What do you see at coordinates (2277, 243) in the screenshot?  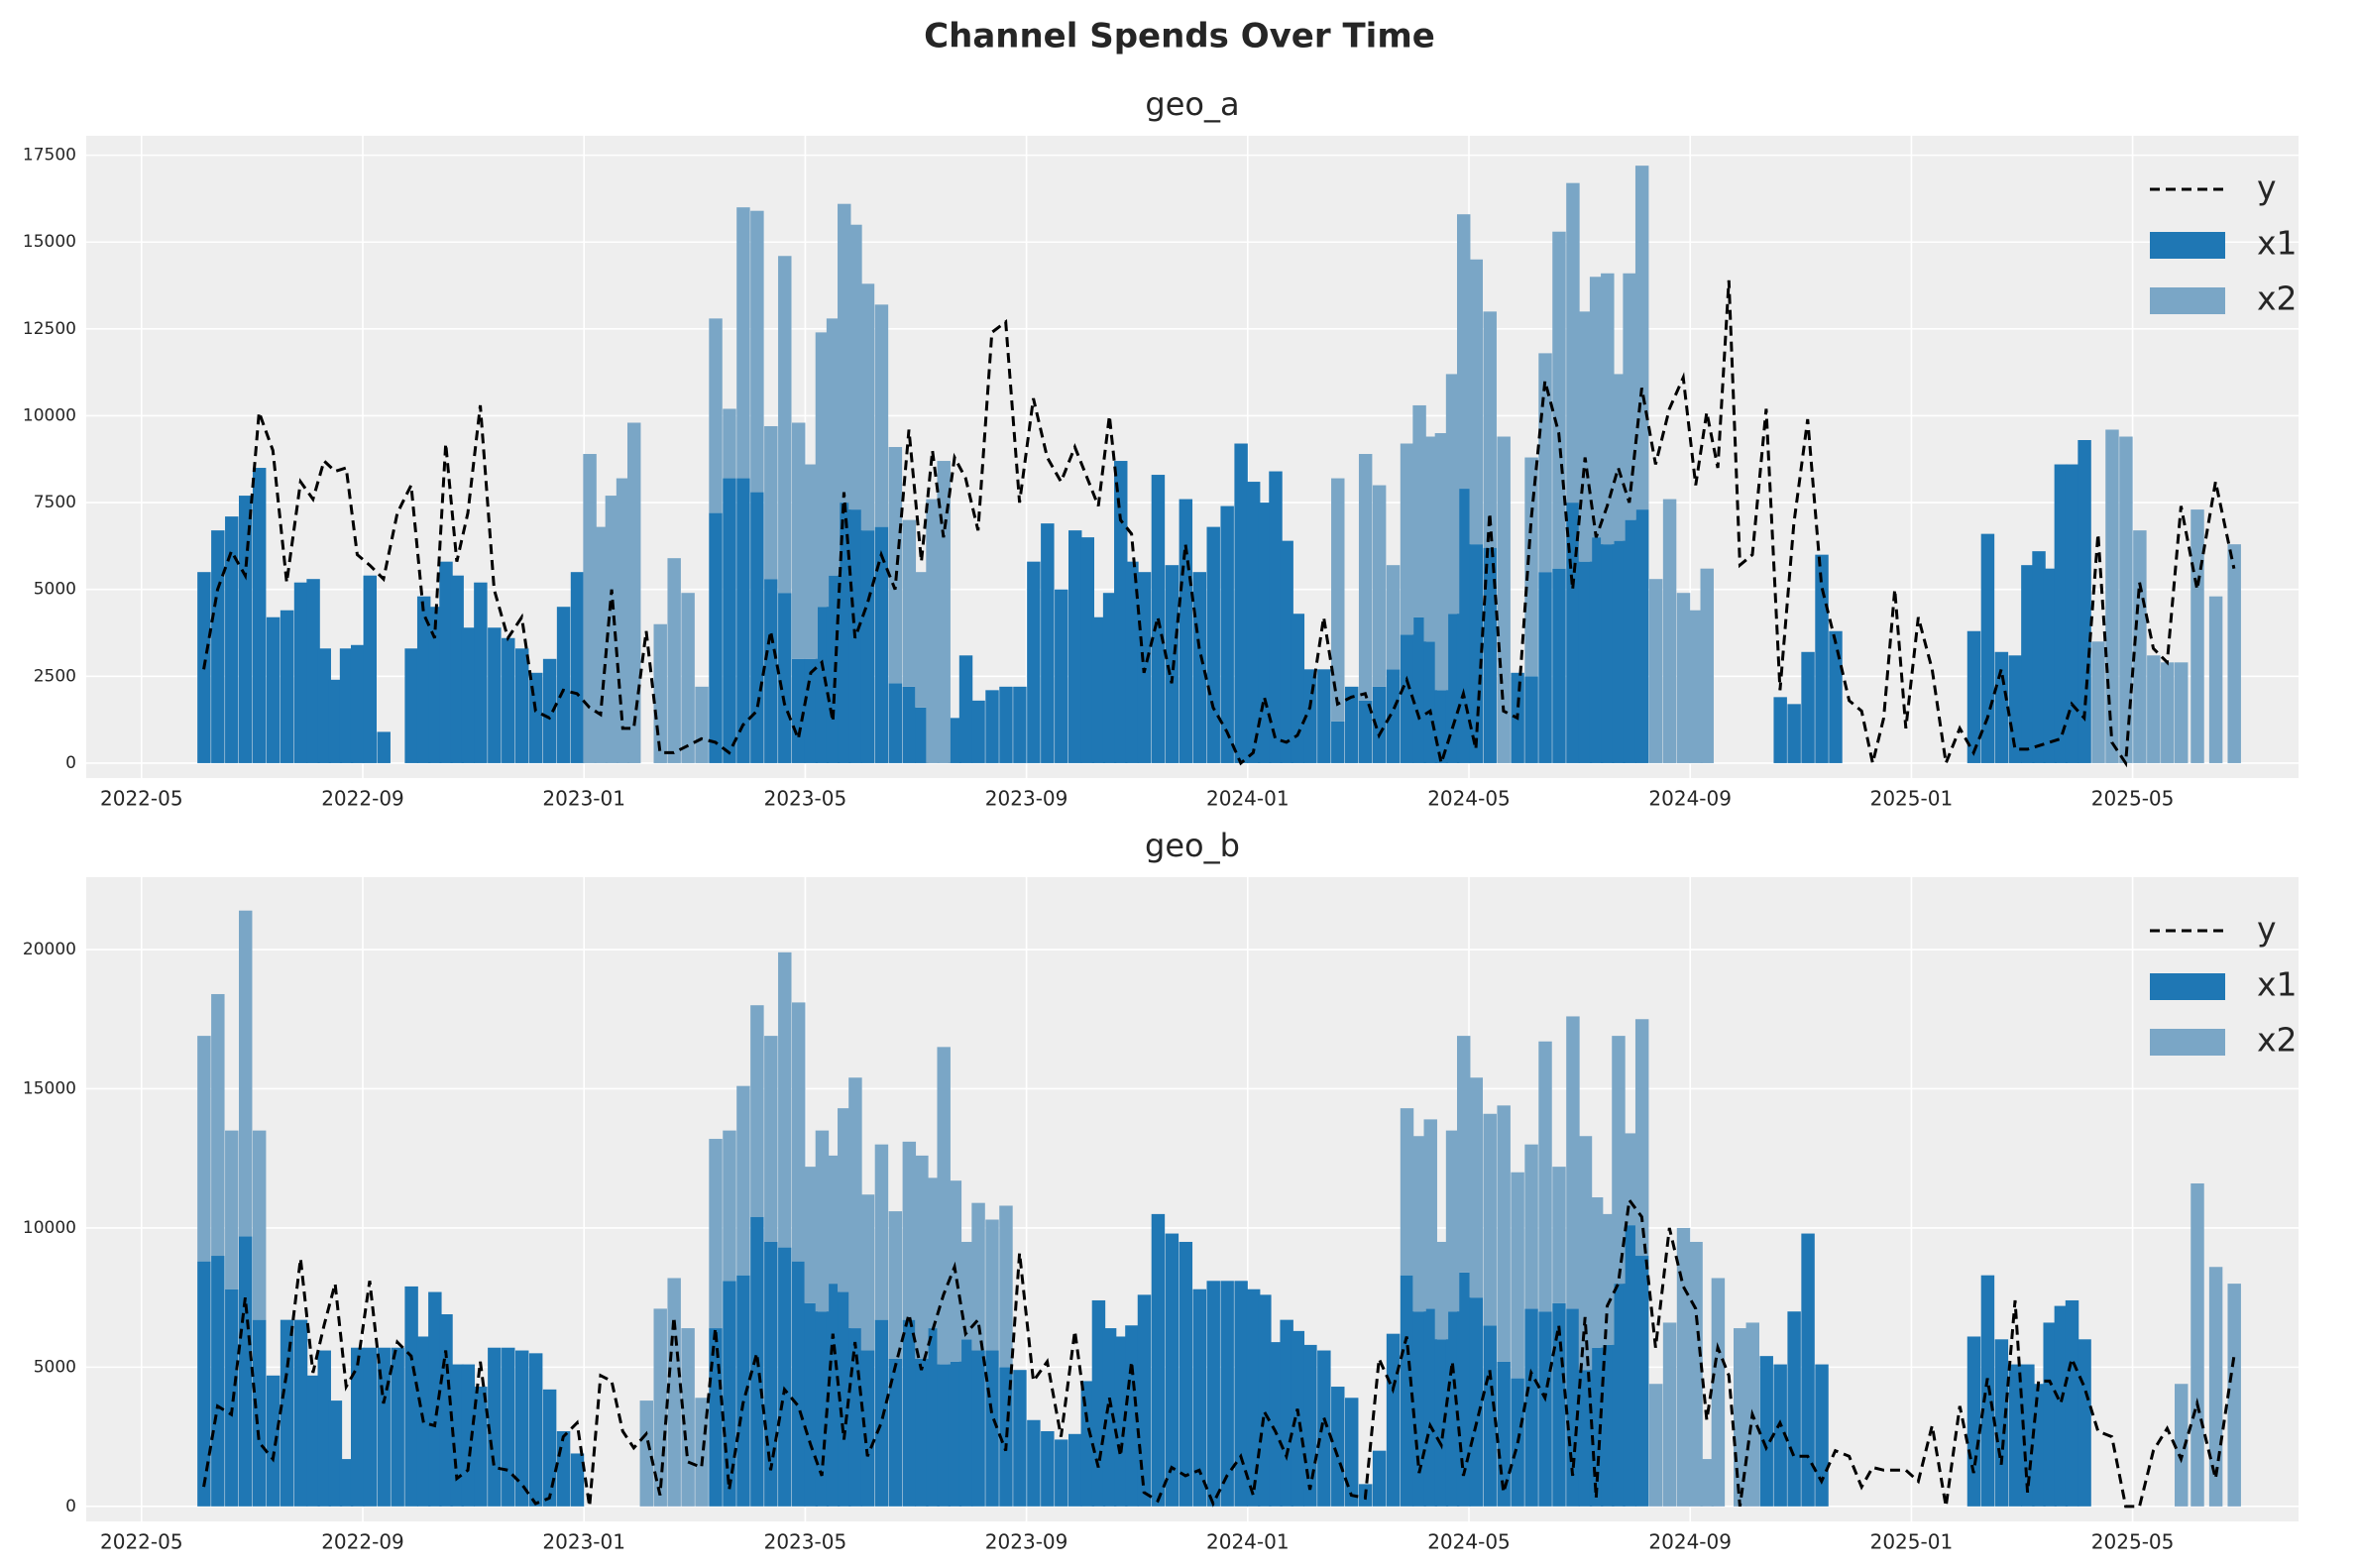 I see `legend-label: x1` at bounding box center [2277, 243].